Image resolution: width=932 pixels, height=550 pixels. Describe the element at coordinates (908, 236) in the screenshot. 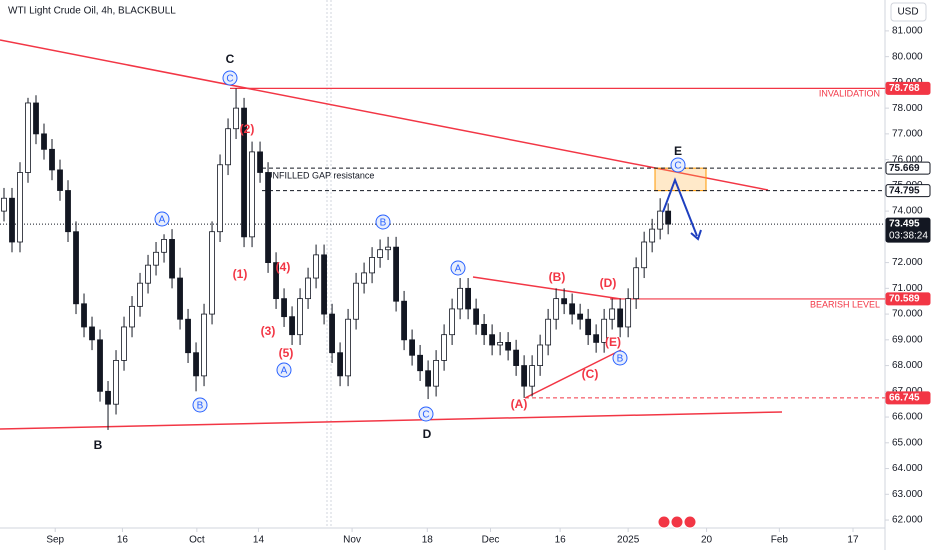

I see `countdown: 03:38:24` at that location.